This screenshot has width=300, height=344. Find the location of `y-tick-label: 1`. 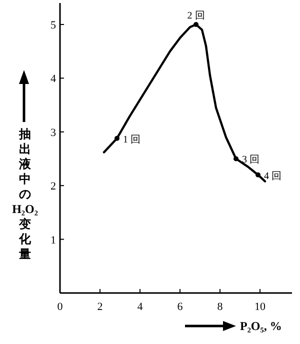

y-tick-label: 1 is located at coordinates (53, 240).